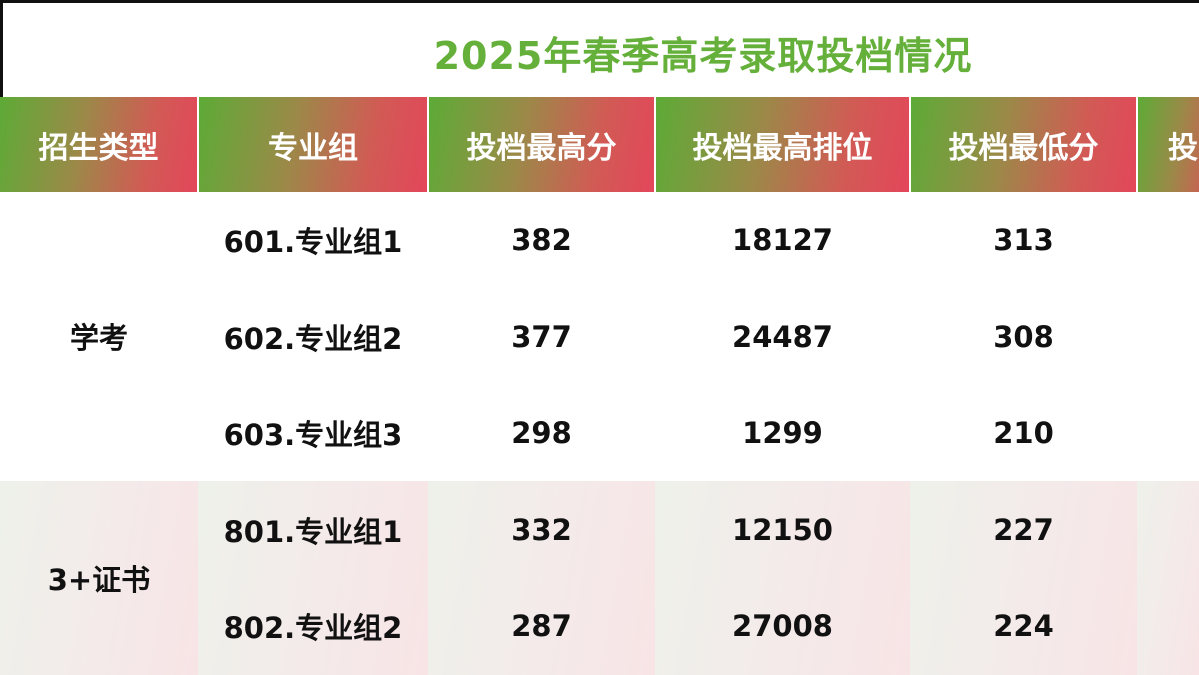  Describe the element at coordinates (541, 626) in the screenshot. I see `cell-max-score: 287` at that location.